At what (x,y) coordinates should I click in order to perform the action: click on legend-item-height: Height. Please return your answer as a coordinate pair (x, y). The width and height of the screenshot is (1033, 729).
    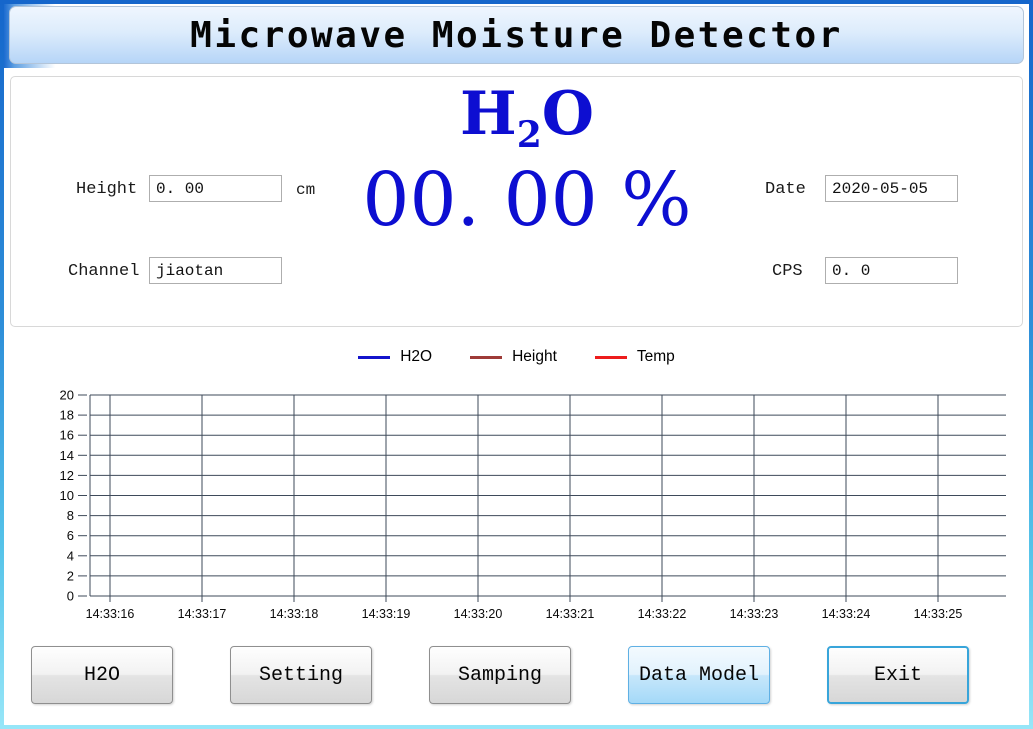
    Looking at the image, I should click on (513, 357).